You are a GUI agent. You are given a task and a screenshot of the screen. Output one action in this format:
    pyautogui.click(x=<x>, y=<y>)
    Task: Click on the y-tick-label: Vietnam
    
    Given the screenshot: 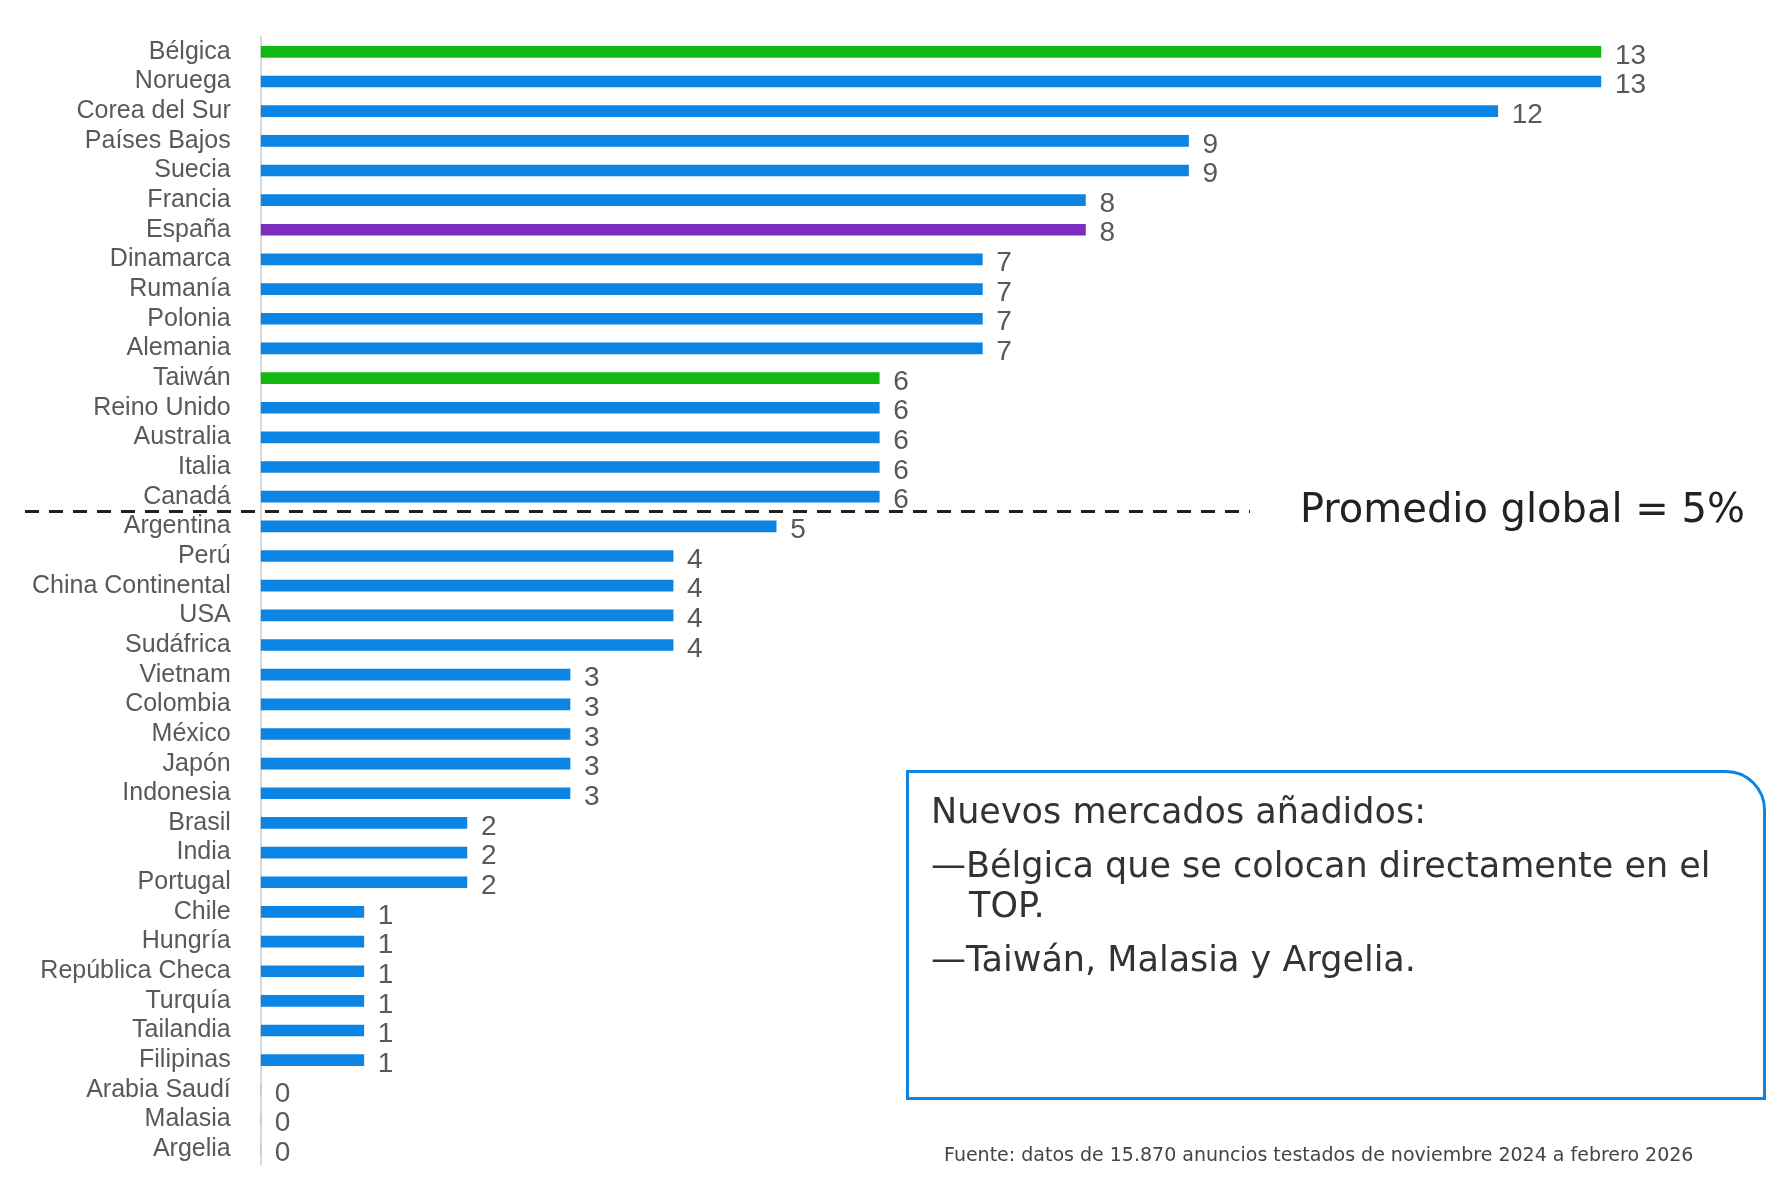 What is the action you would take?
    pyautogui.click(x=185, y=672)
    